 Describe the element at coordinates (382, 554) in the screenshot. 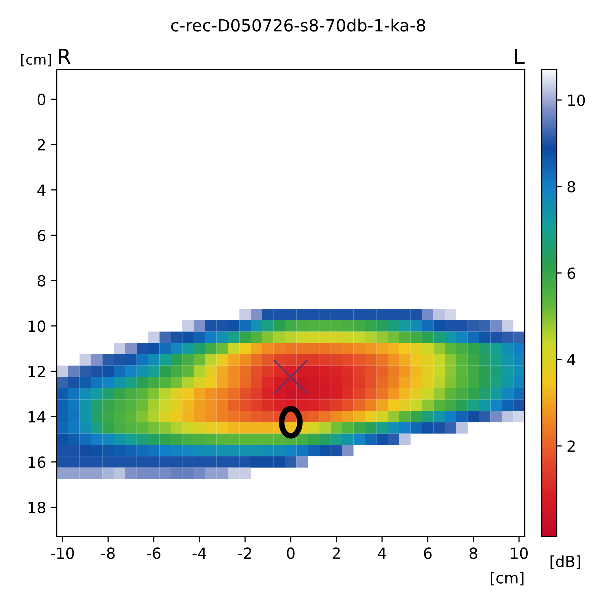

I see `x-tick-label: 4` at that location.